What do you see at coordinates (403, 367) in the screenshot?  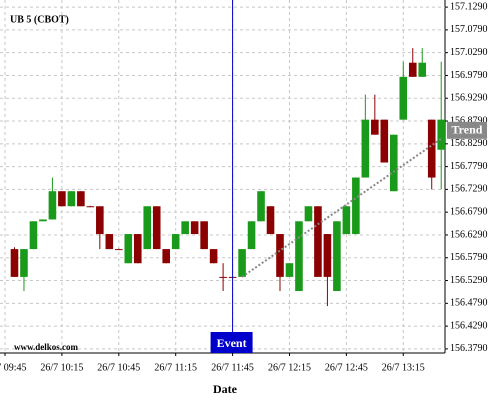 I see `x-tick-label: 26/7 13:15` at bounding box center [403, 367].